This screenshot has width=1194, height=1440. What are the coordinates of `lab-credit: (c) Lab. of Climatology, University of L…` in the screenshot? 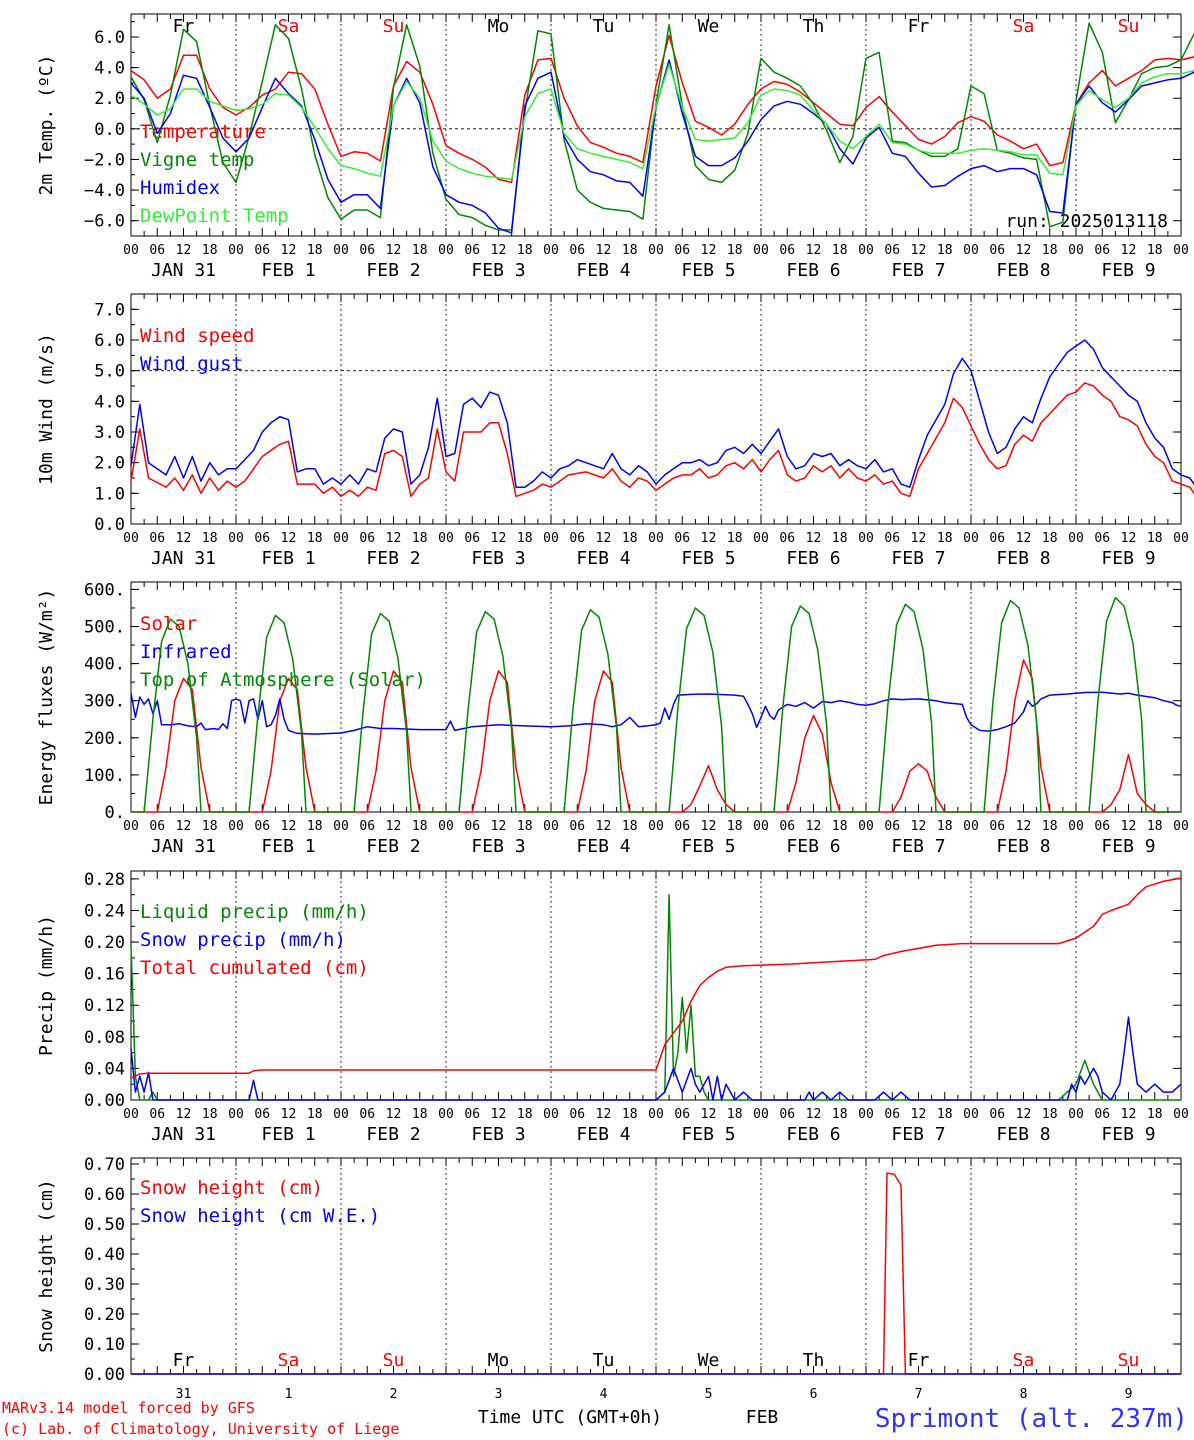 It's located at (200, 1429).